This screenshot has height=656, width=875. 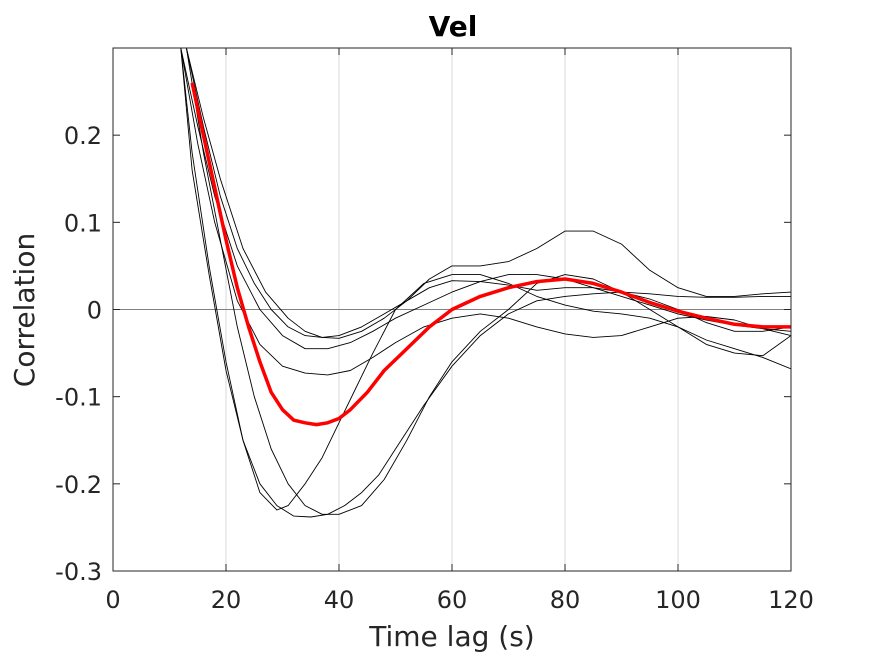 What do you see at coordinates (94, 311) in the screenshot?
I see `y-tick-label: 0` at bounding box center [94, 311].